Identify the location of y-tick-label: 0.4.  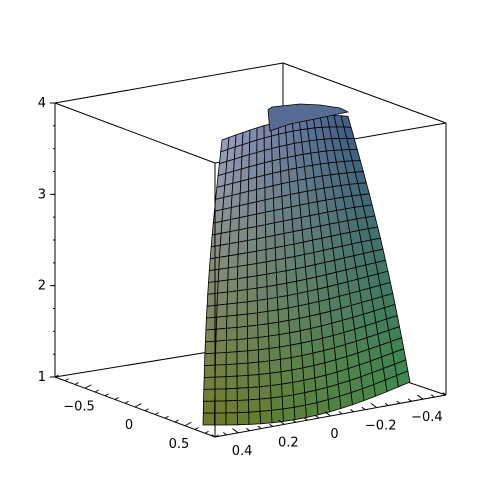
(242, 451).